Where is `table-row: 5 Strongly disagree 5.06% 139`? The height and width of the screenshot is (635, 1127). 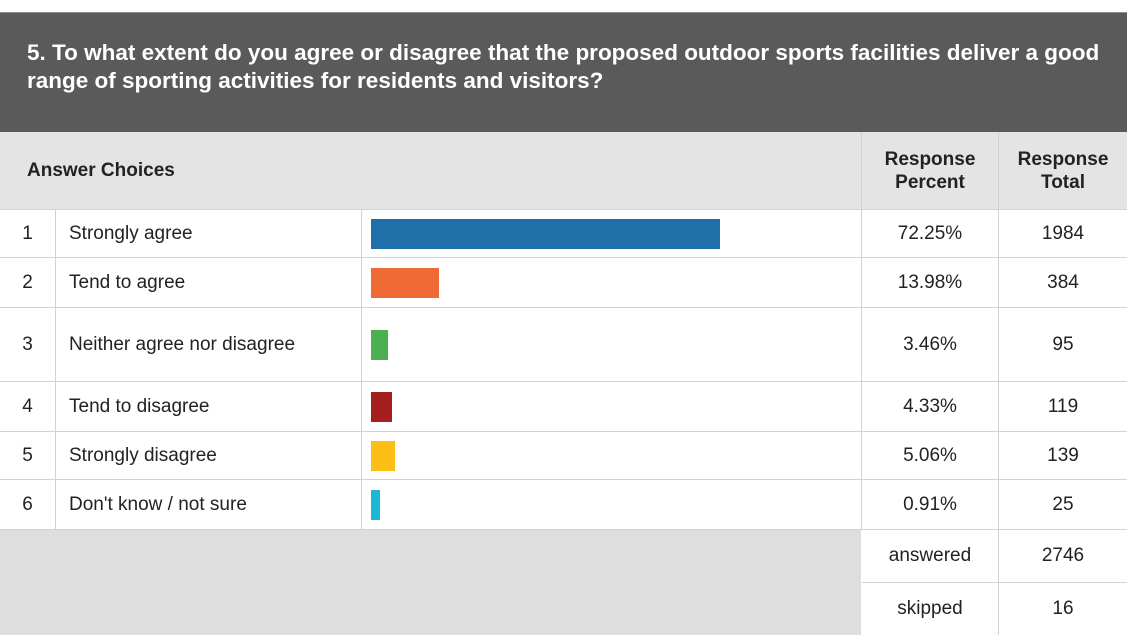 table-row: 5 Strongly disagree 5.06% 139 is located at coordinates (563, 456).